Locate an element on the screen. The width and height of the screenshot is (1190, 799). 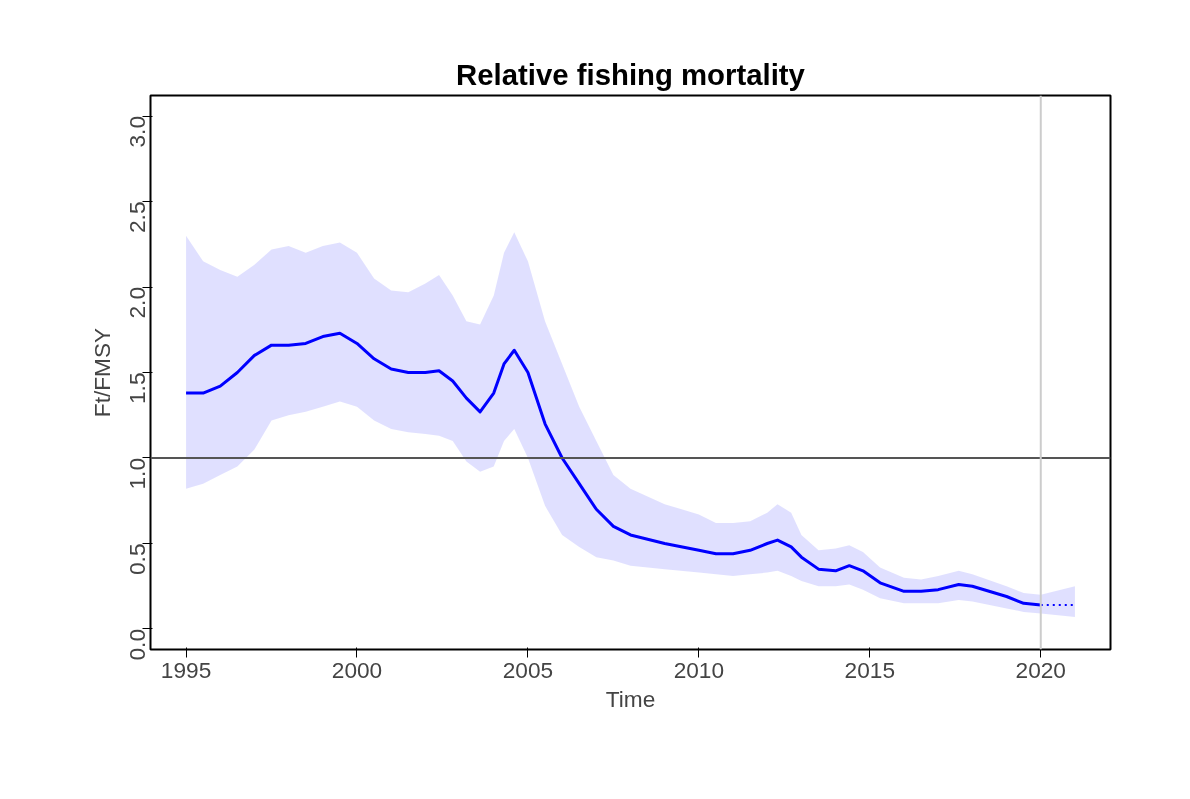
y-tick-label: 0.0 is located at coordinates (137, 644).